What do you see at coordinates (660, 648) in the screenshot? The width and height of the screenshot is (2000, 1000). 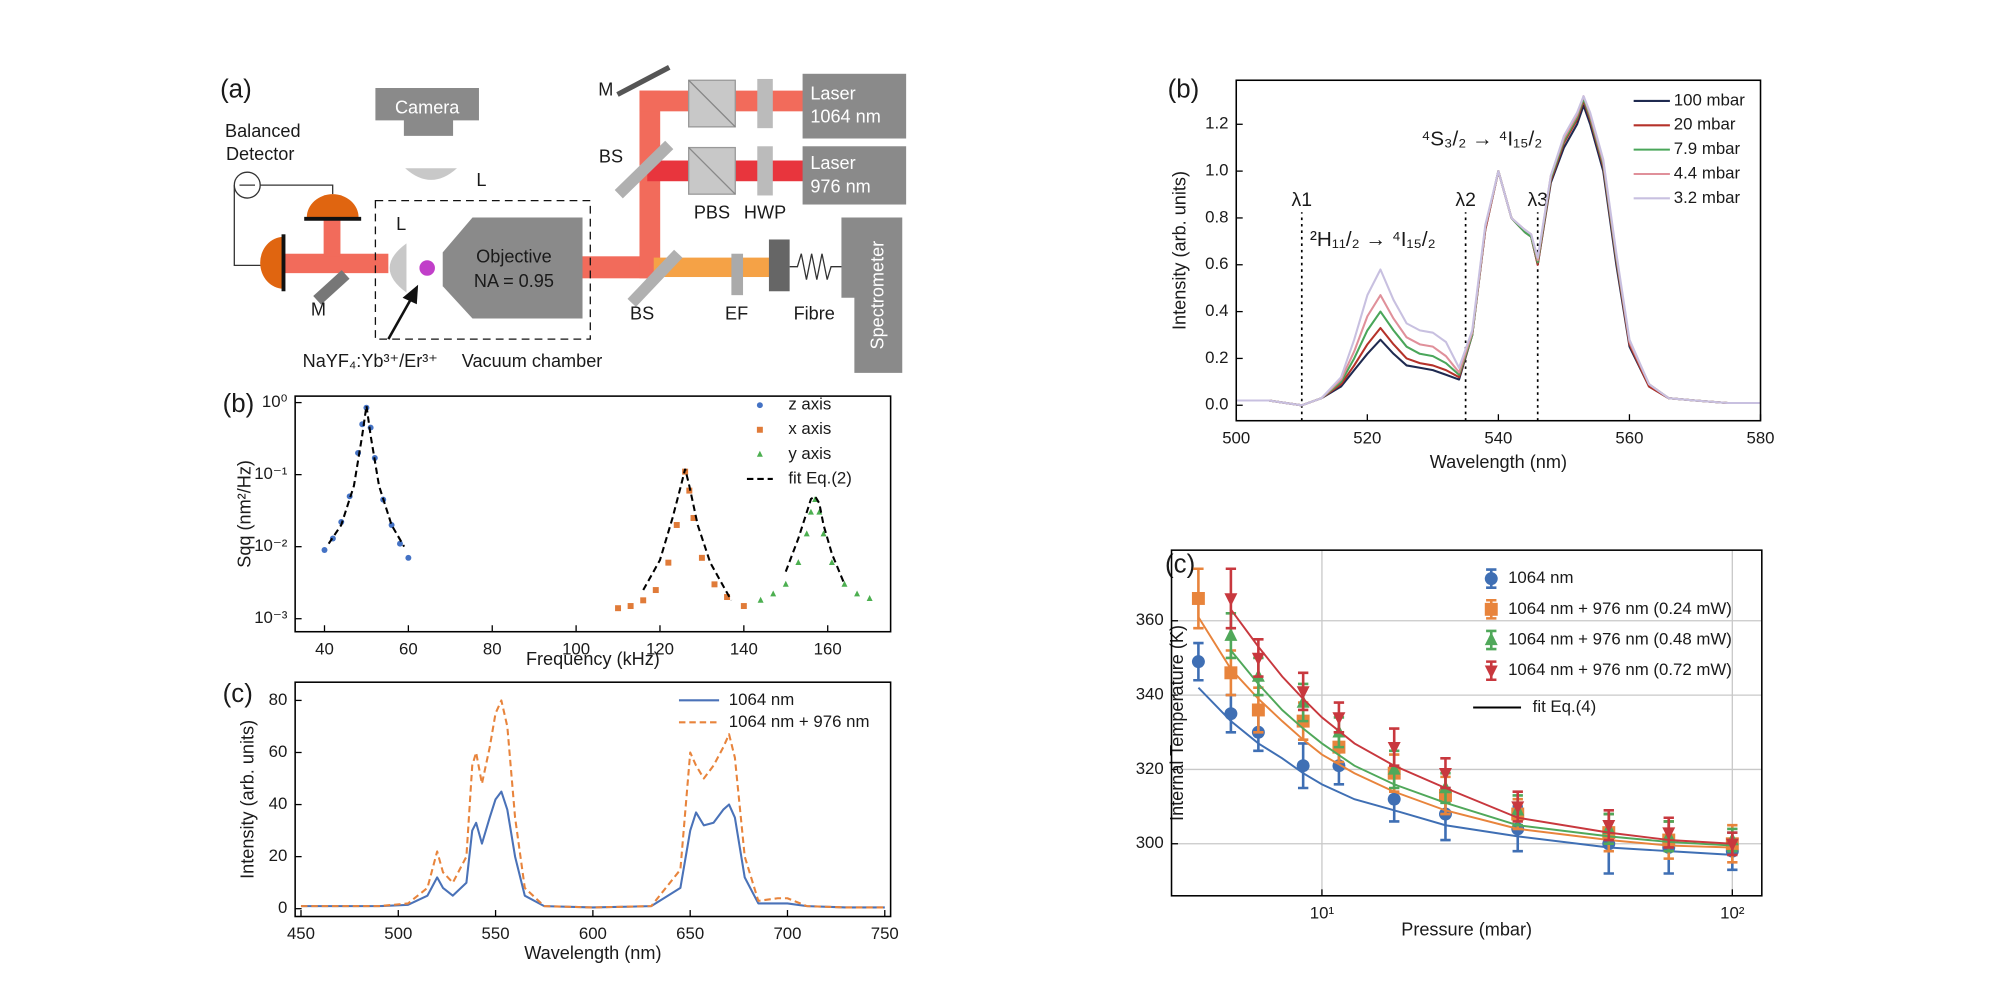 I see `x-tick-label: 120` at bounding box center [660, 648].